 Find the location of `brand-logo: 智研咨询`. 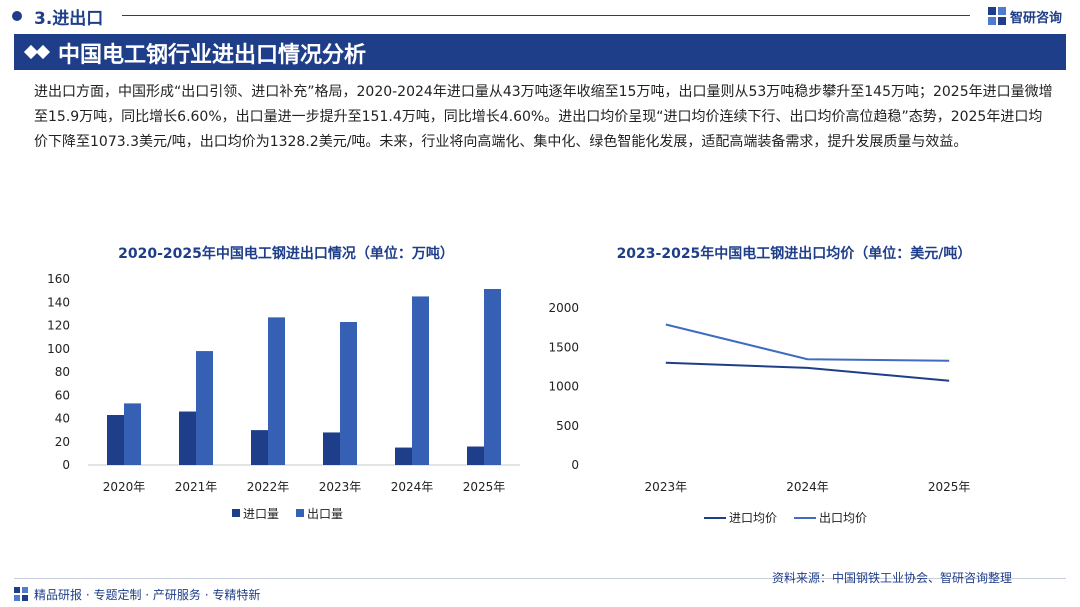

brand-logo: 智研咨询 is located at coordinates (1025, 16).